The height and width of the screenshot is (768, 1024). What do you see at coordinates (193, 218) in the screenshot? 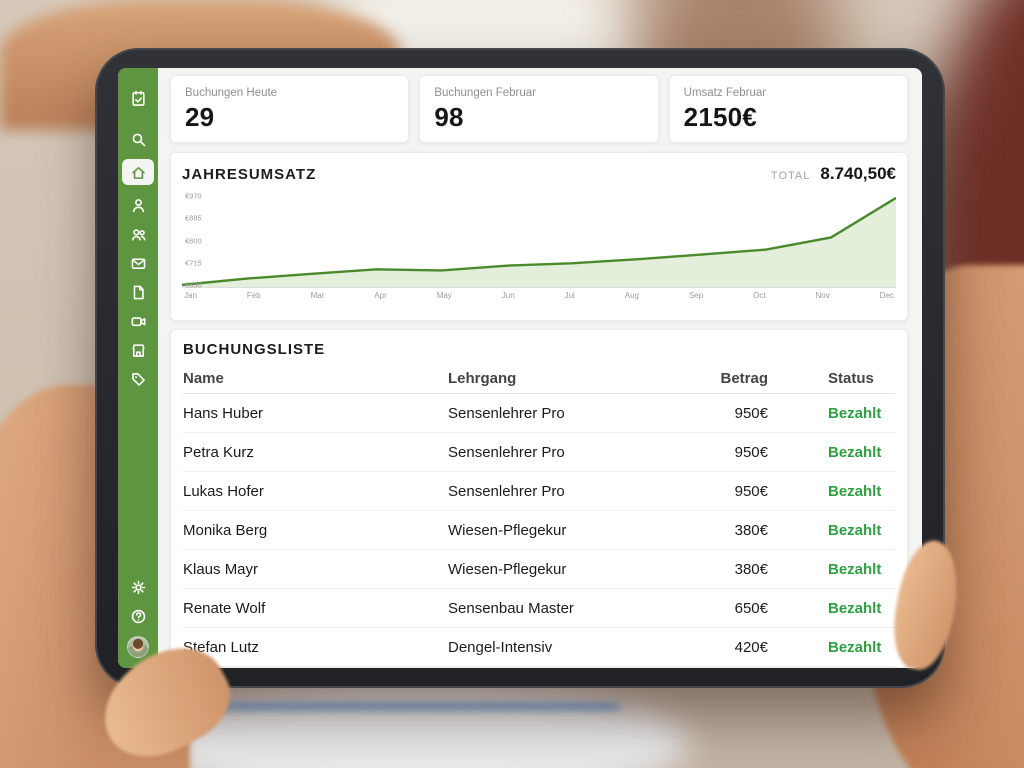
I see `y-axis-tick: €885` at bounding box center [193, 218].